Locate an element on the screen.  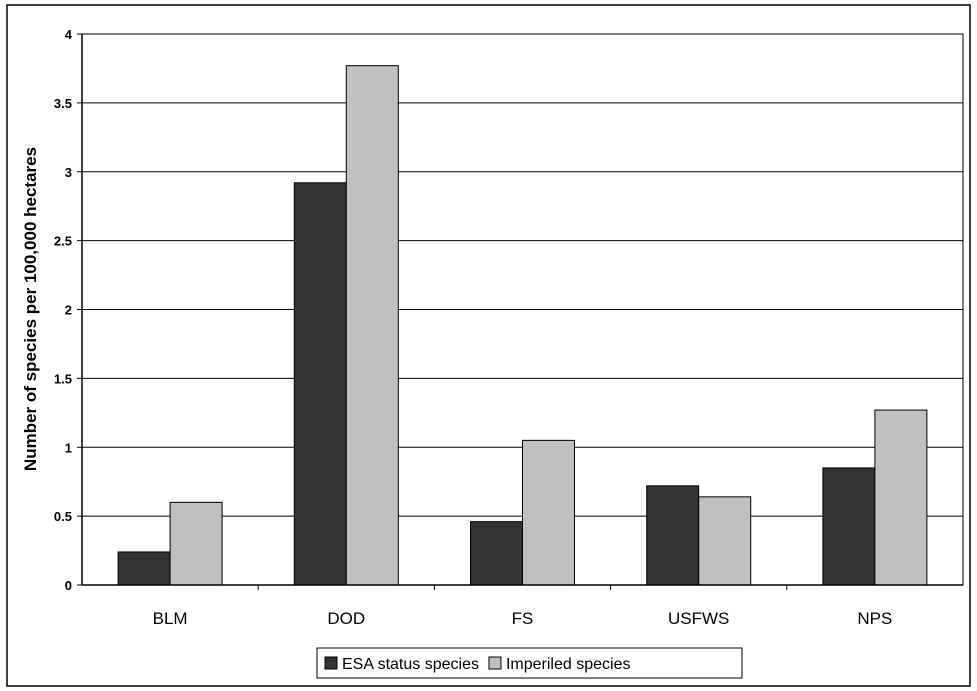
bar-fs-esa is located at coordinates (496, 553).